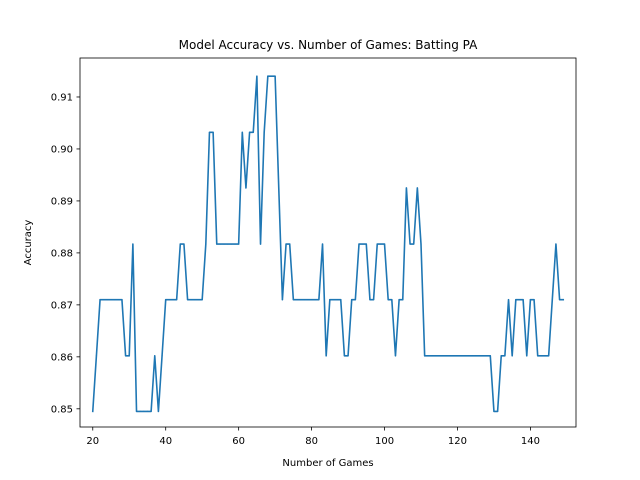  What do you see at coordinates (62, 305) in the screenshot?
I see `y-tick-label: 0.87` at bounding box center [62, 305].